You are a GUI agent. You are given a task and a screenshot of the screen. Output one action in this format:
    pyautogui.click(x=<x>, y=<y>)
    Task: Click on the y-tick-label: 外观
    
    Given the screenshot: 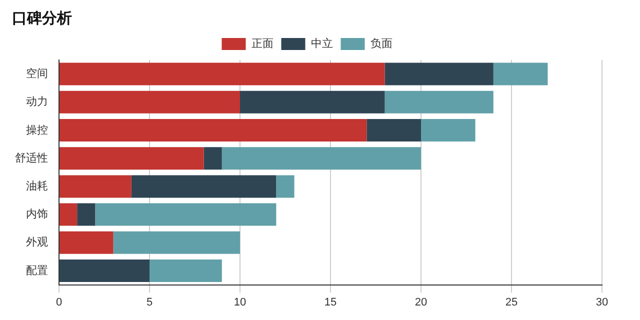 What is the action you would take?
    pyautogui.click(x=37, y=242)
    